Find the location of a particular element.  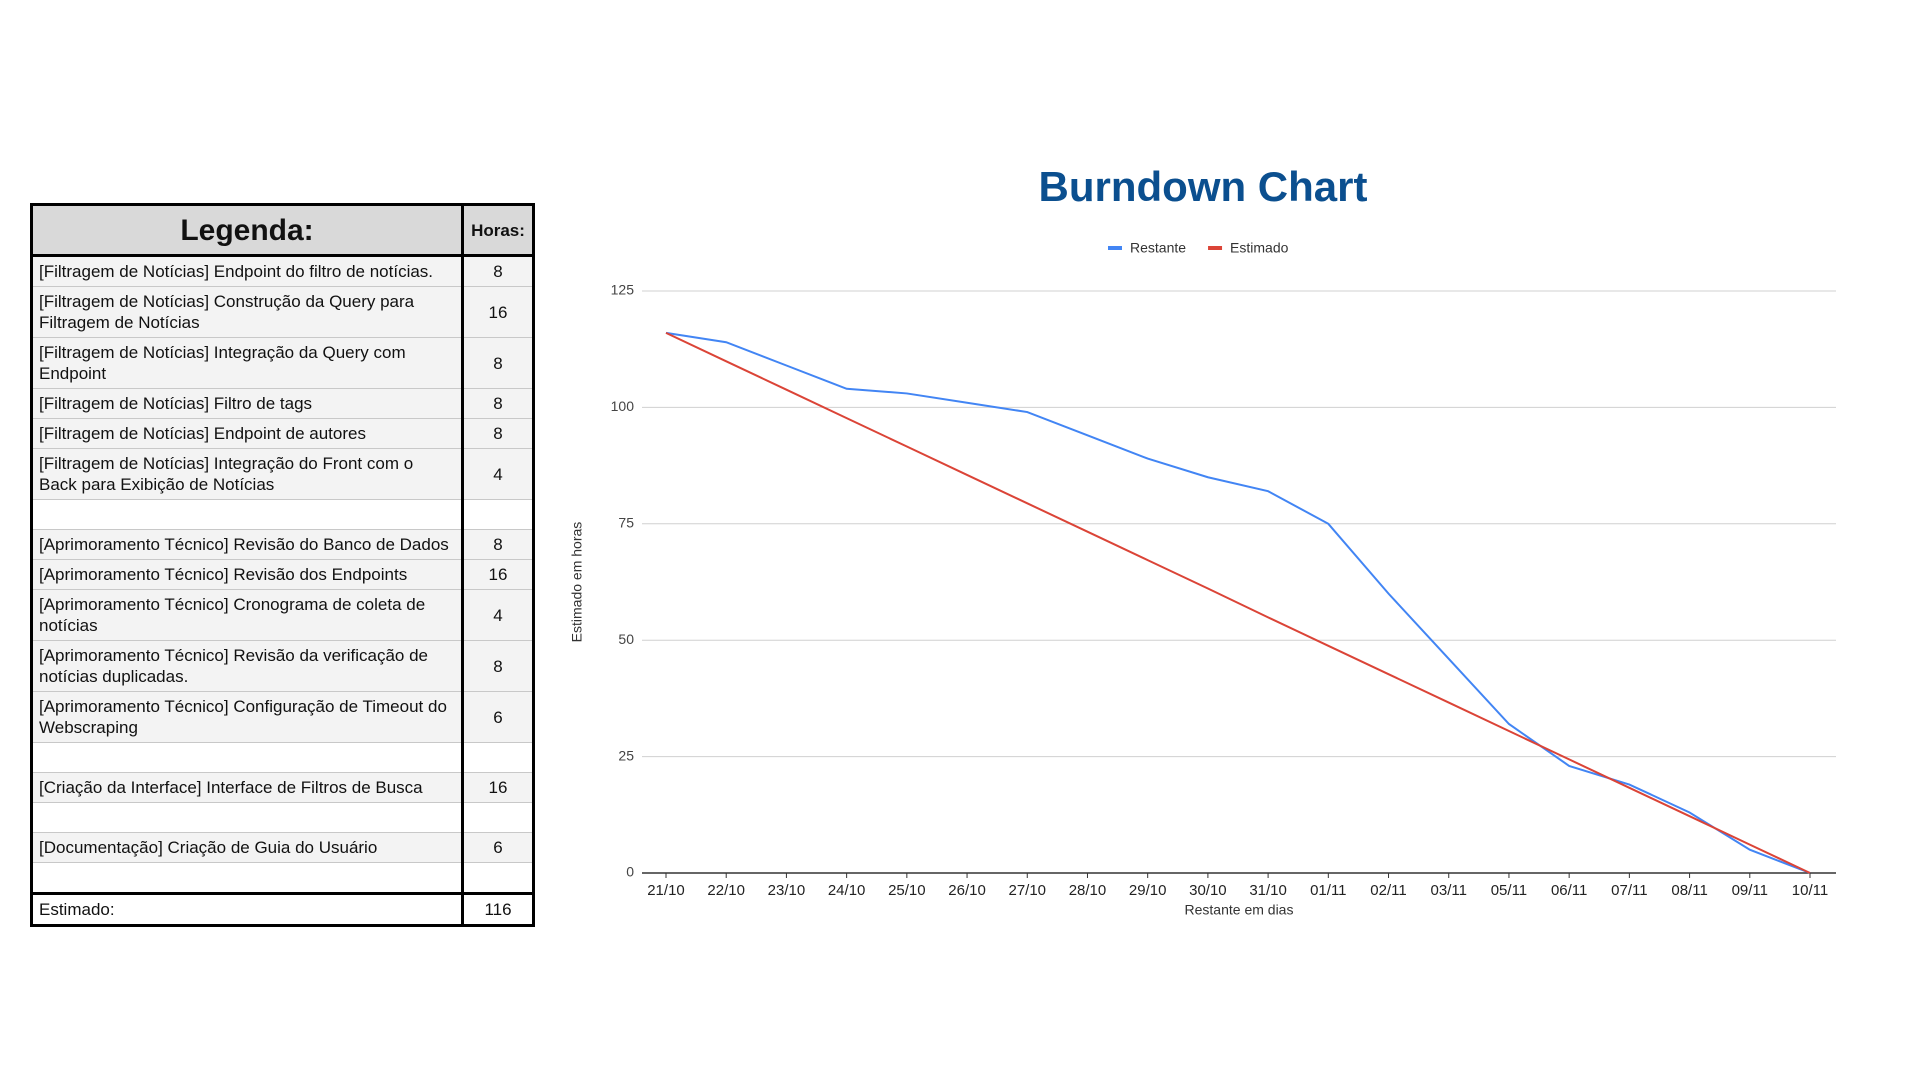

y-tick-label: 75 is located at coordinates (626, 523).